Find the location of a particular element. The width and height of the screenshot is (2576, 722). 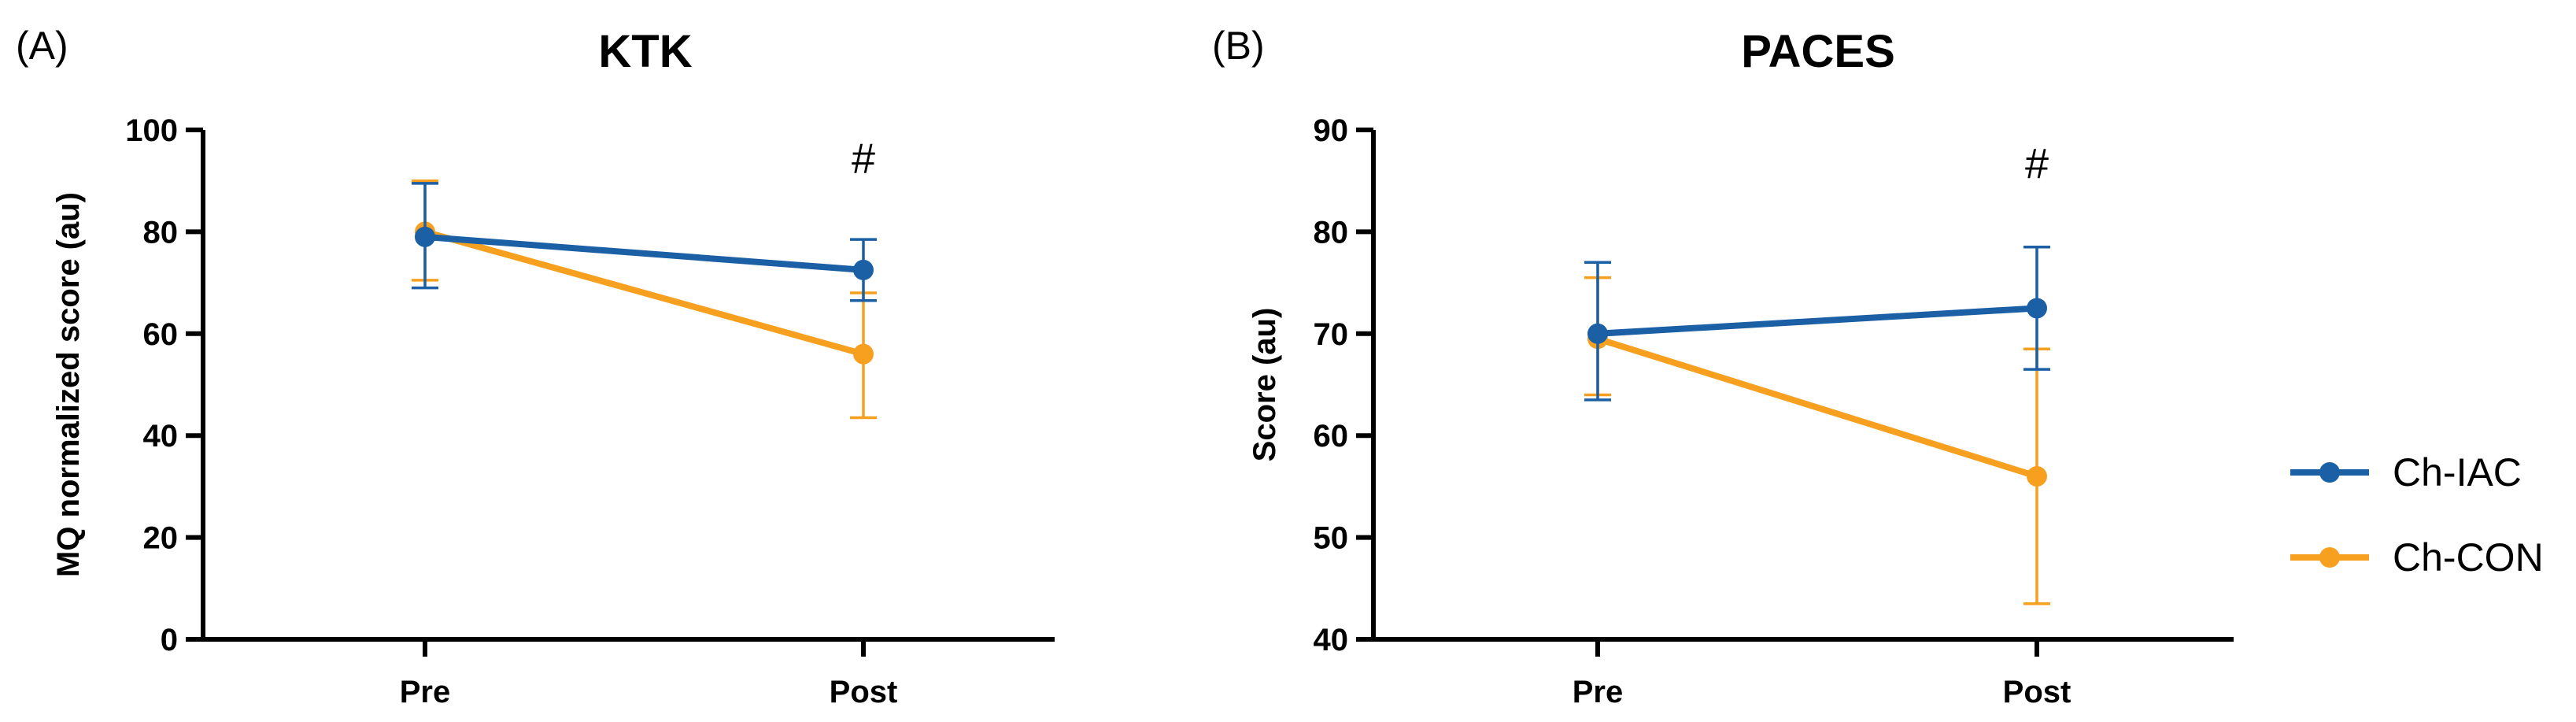

ktk-series-ch-con is located at coordinates (644, 299).